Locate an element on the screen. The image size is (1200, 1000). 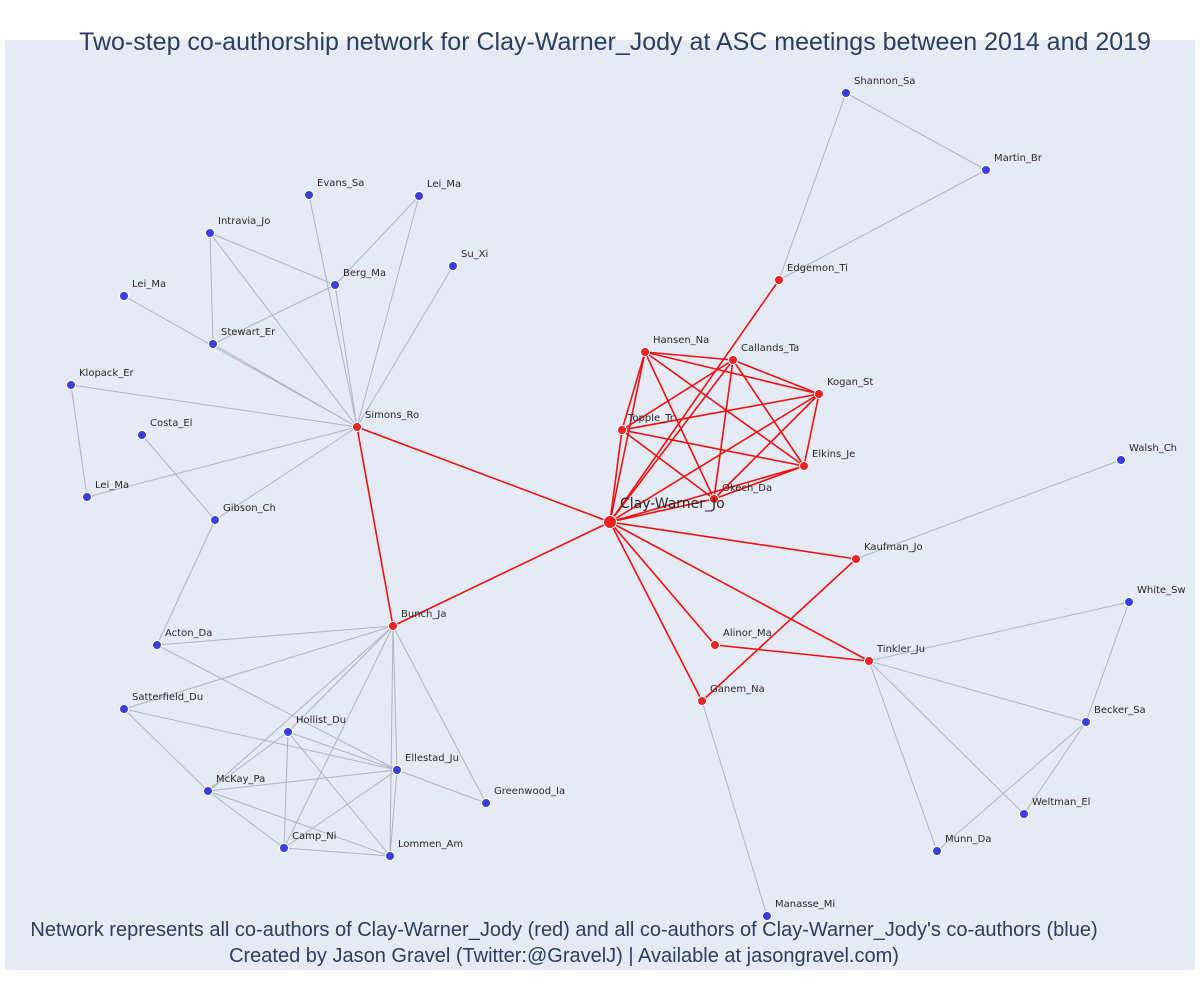
node-Okech_Da is located at coordinates (714, 499).